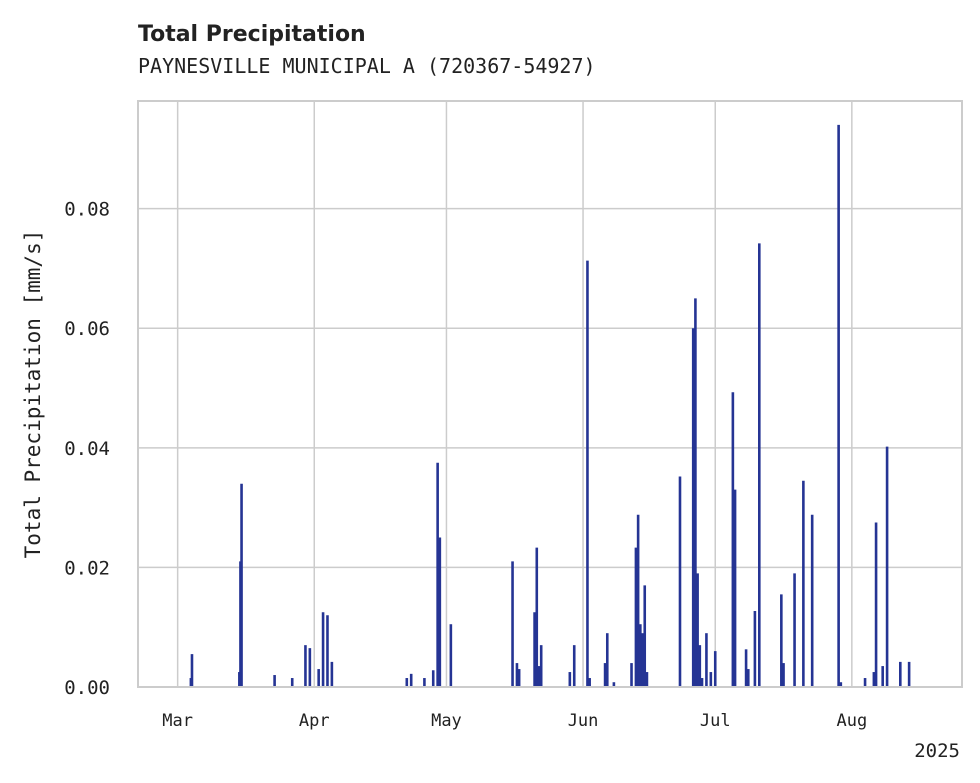 The image size is (980, 783). What do you see at coordinates (367, 66) in the screenshot?
I see `chart-subtitle: PAYNESVILLE MUNICIPAL A (720367-54927)` at bounding box center [367, 66].